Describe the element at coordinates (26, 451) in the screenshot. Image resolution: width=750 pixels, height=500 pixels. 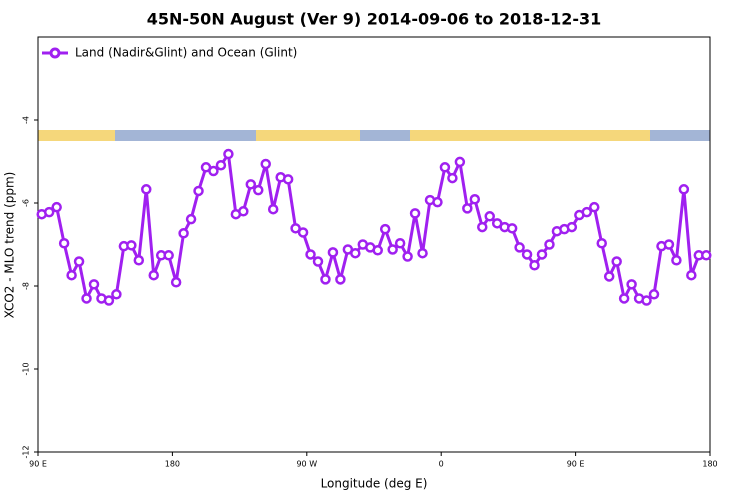
I see `y-tick-label: -12` at that location.